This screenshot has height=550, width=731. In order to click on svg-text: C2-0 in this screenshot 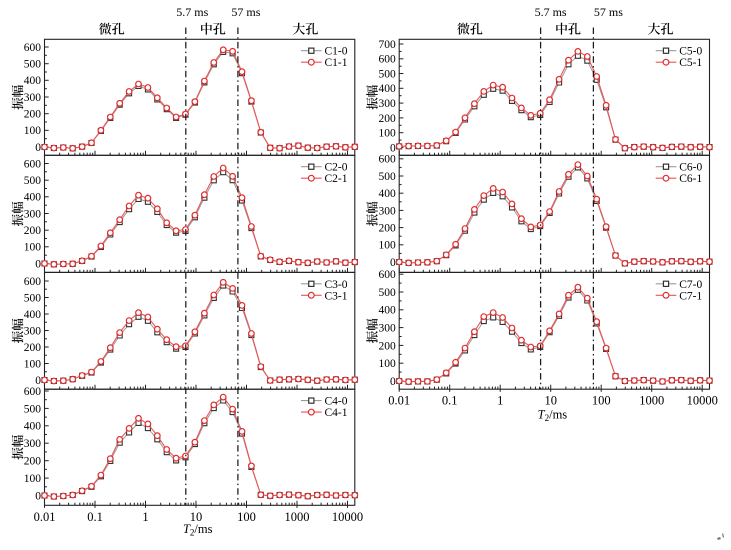, I will do `click(336, 168)`.